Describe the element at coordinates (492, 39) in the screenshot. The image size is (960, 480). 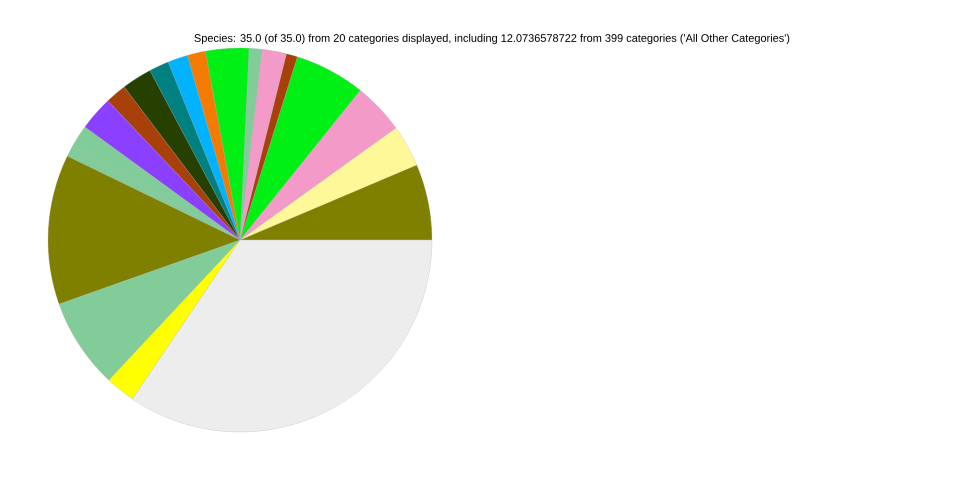
I see `text: Species: 35.0 (of 35.0) from 20 categories displayed, including 12.0736578722 from 399 categories ('All Other Categories')` at that location.